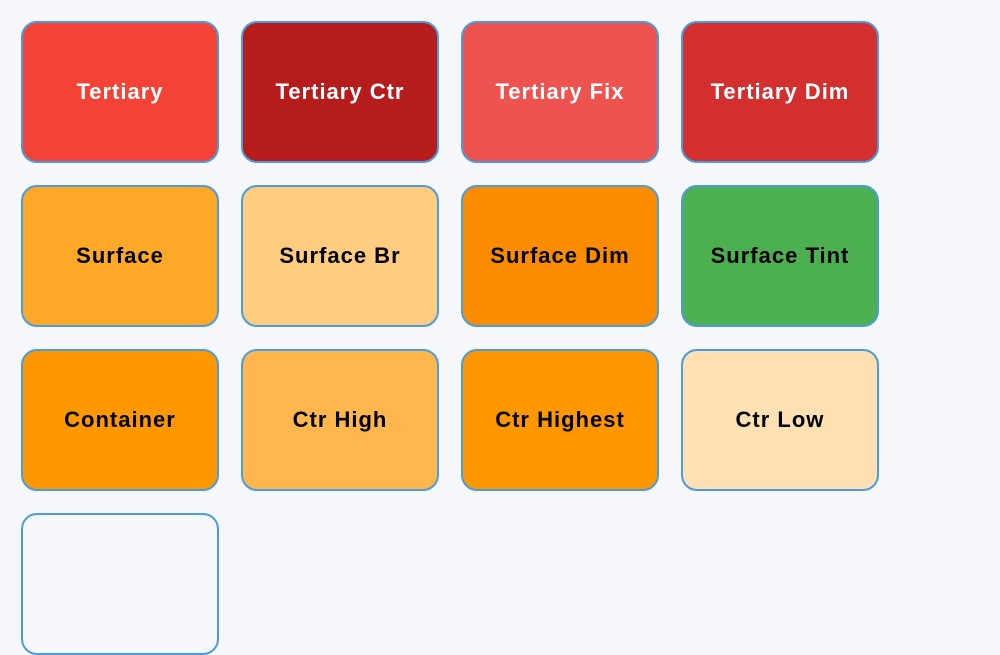 Image resolution: width=1000 pixels, height=655 pixels. I want to click on swatch-ctr-high: Ctr High, so click(340, 420).